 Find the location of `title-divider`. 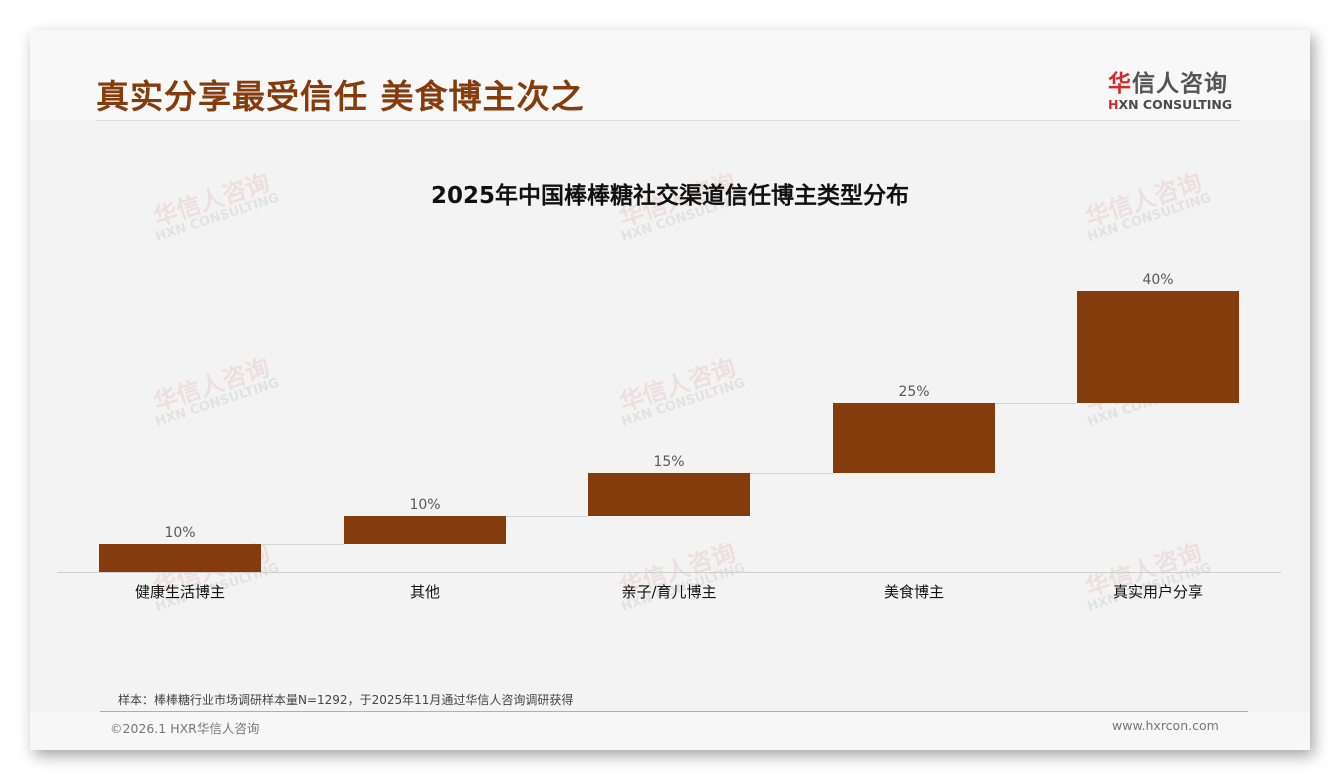

title-divider is located at coordinates (668, 120).